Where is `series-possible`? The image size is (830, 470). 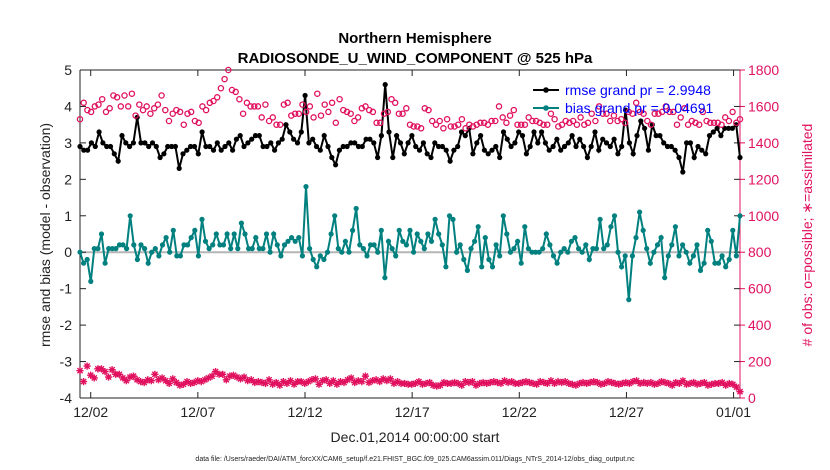
series-possible is located at coordinates (410, 99).